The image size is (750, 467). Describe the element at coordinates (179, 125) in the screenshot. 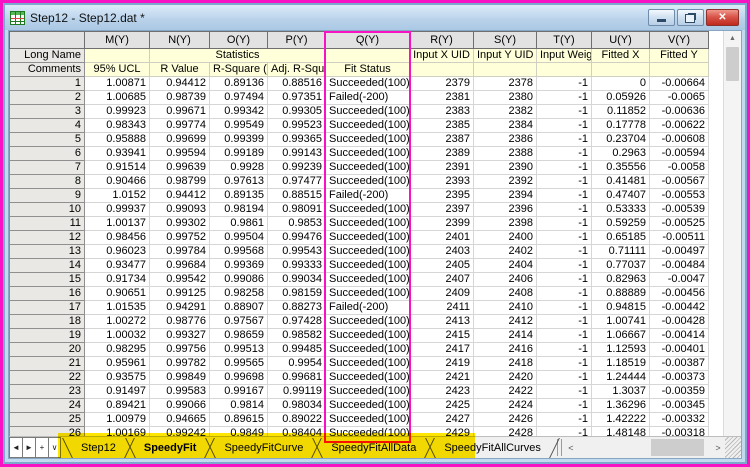

I see `cell: 0.99774` at that location.